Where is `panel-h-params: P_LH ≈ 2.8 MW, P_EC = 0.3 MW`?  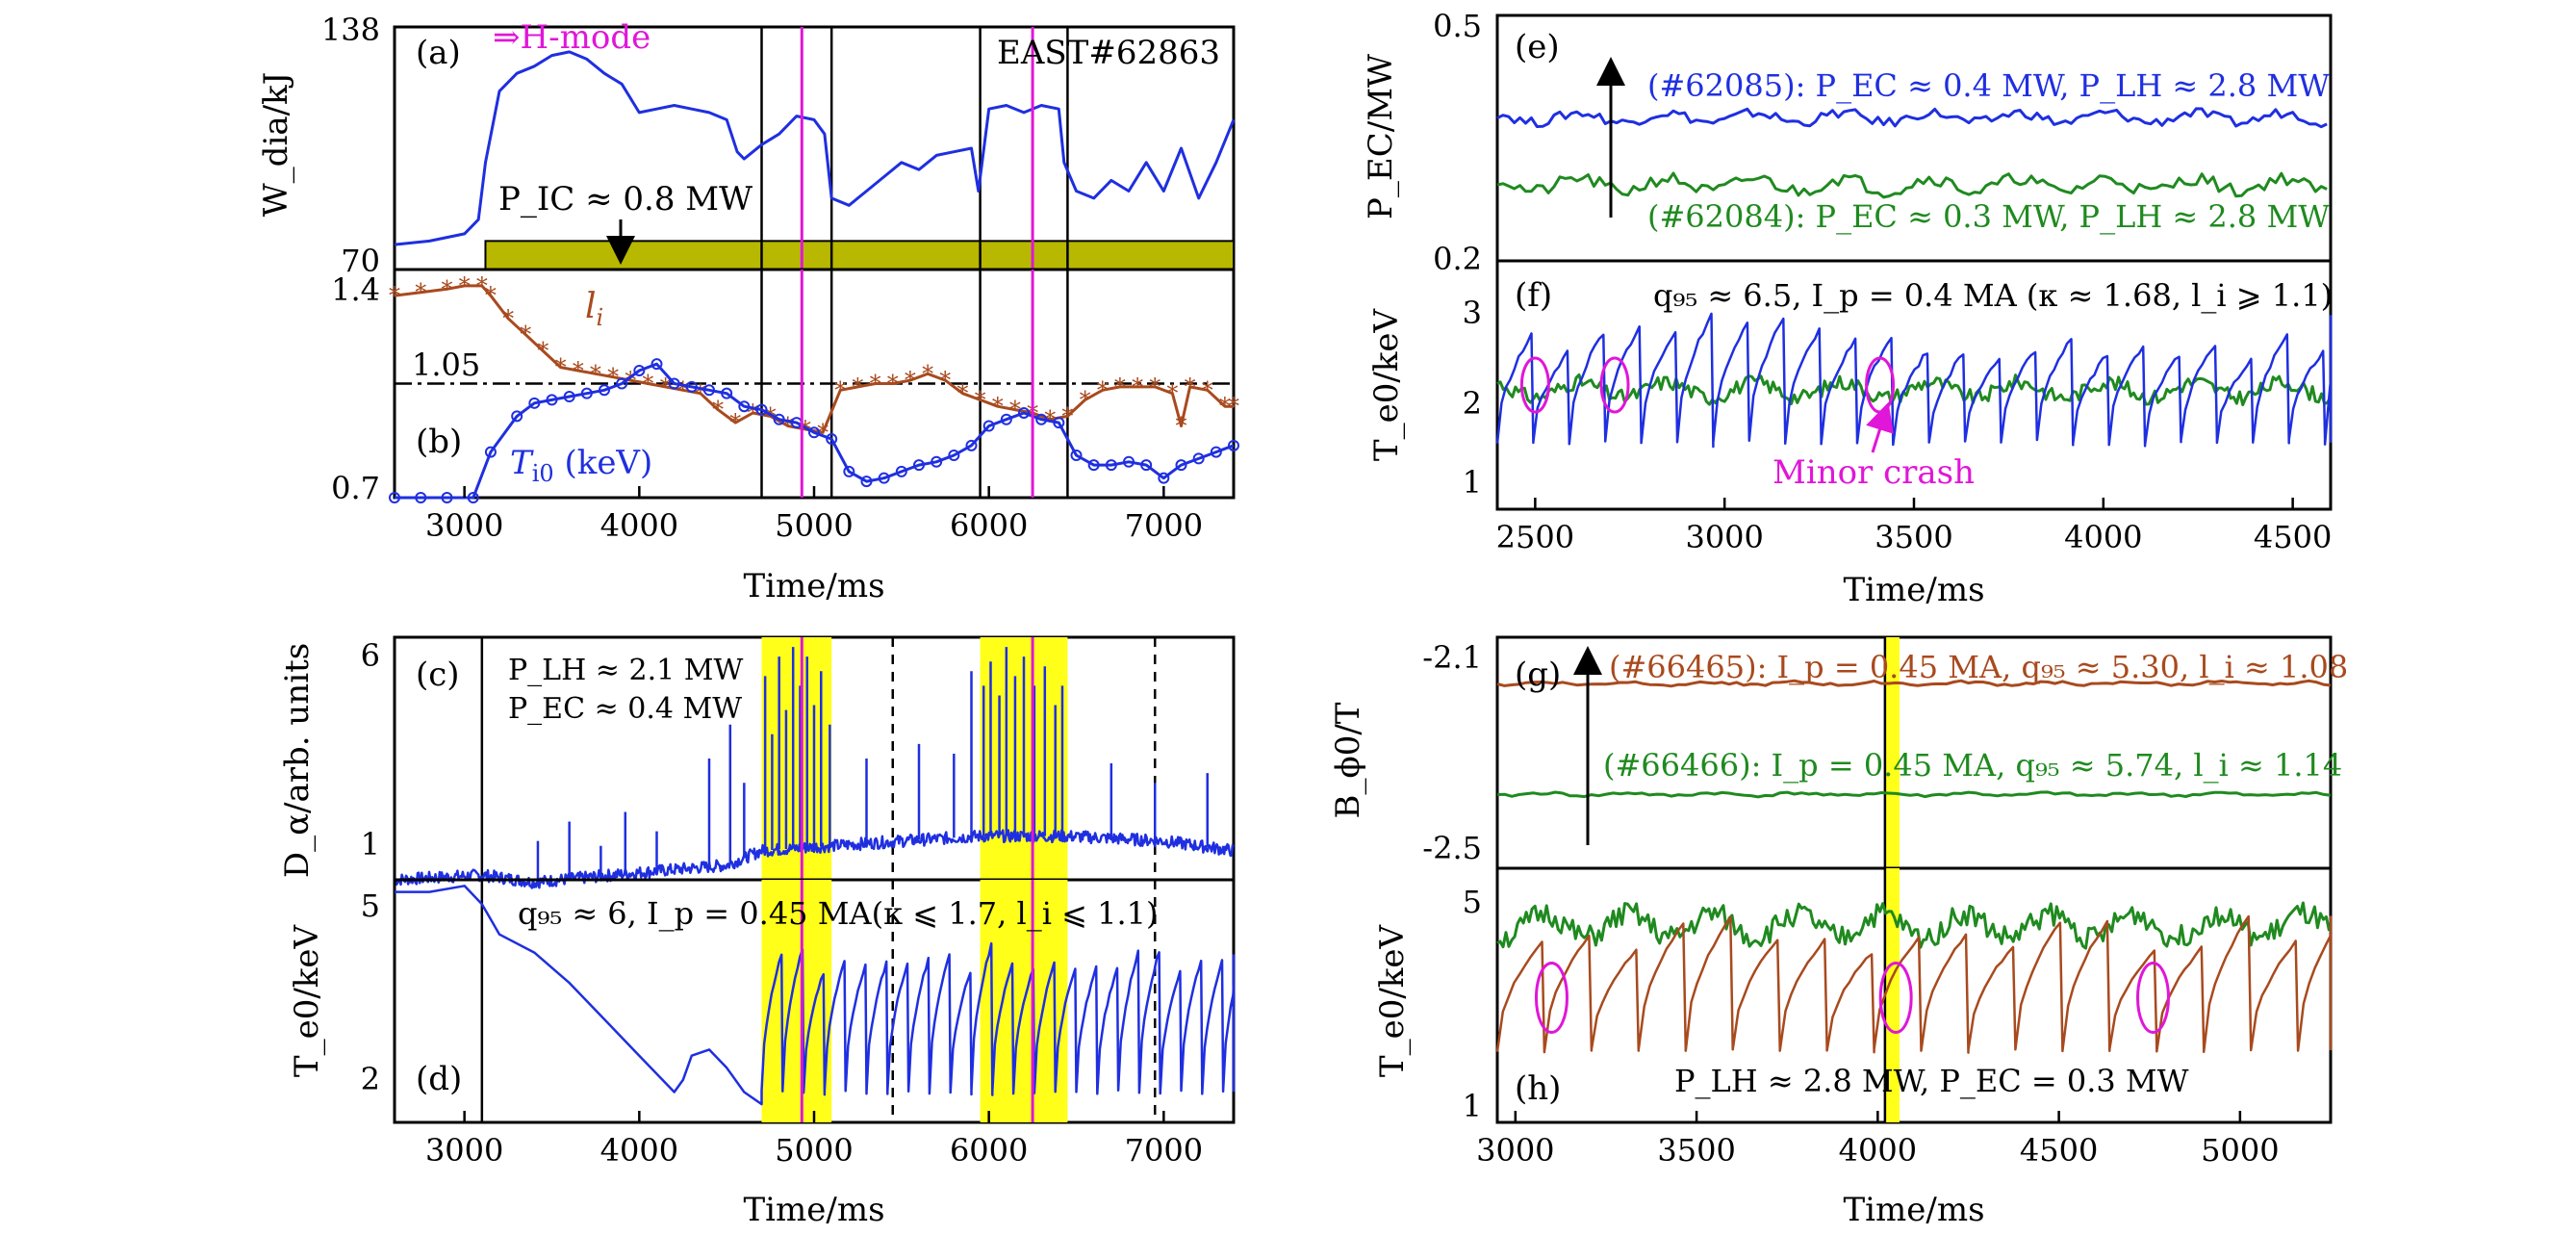 panel-h-params: P_LH ≈ 2.8 MW, P_EC = 0.3 MW is located at coordinates (1931, 1081).